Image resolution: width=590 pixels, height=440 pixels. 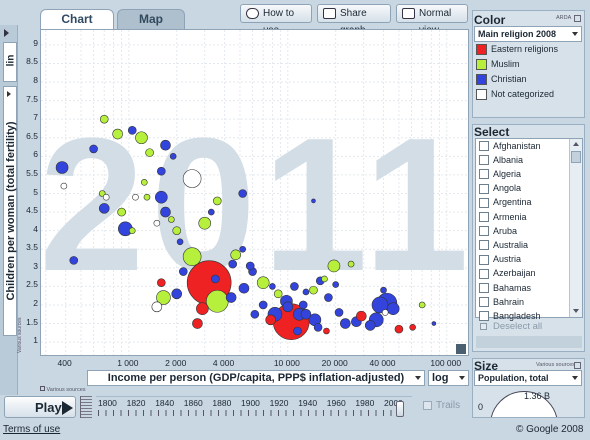 What do you see at coordinates (6, 33) in the screenshot?
I see `y-panel-collapse-arrow` at bounding box center [6, 33].